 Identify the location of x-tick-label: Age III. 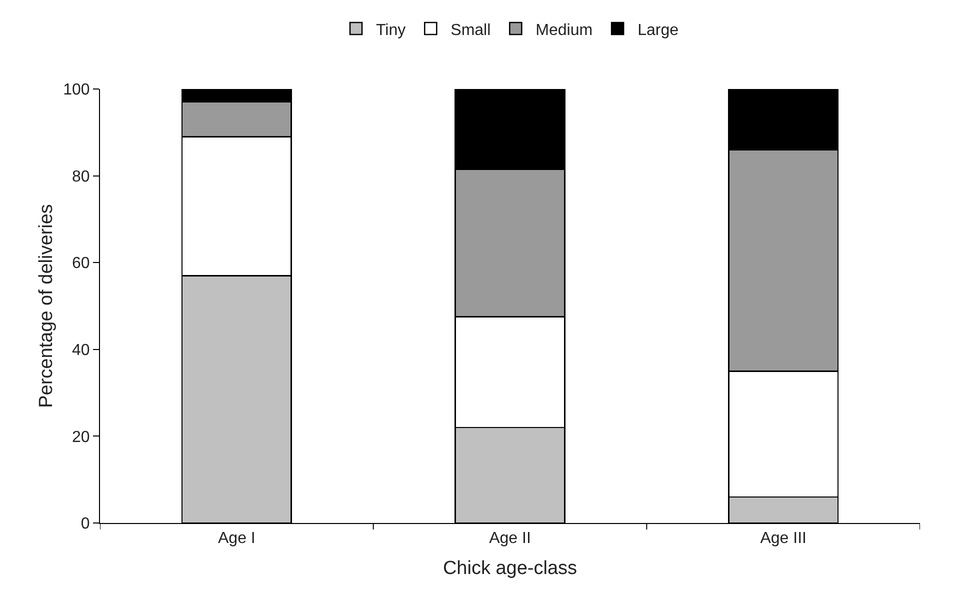
(783, 539).